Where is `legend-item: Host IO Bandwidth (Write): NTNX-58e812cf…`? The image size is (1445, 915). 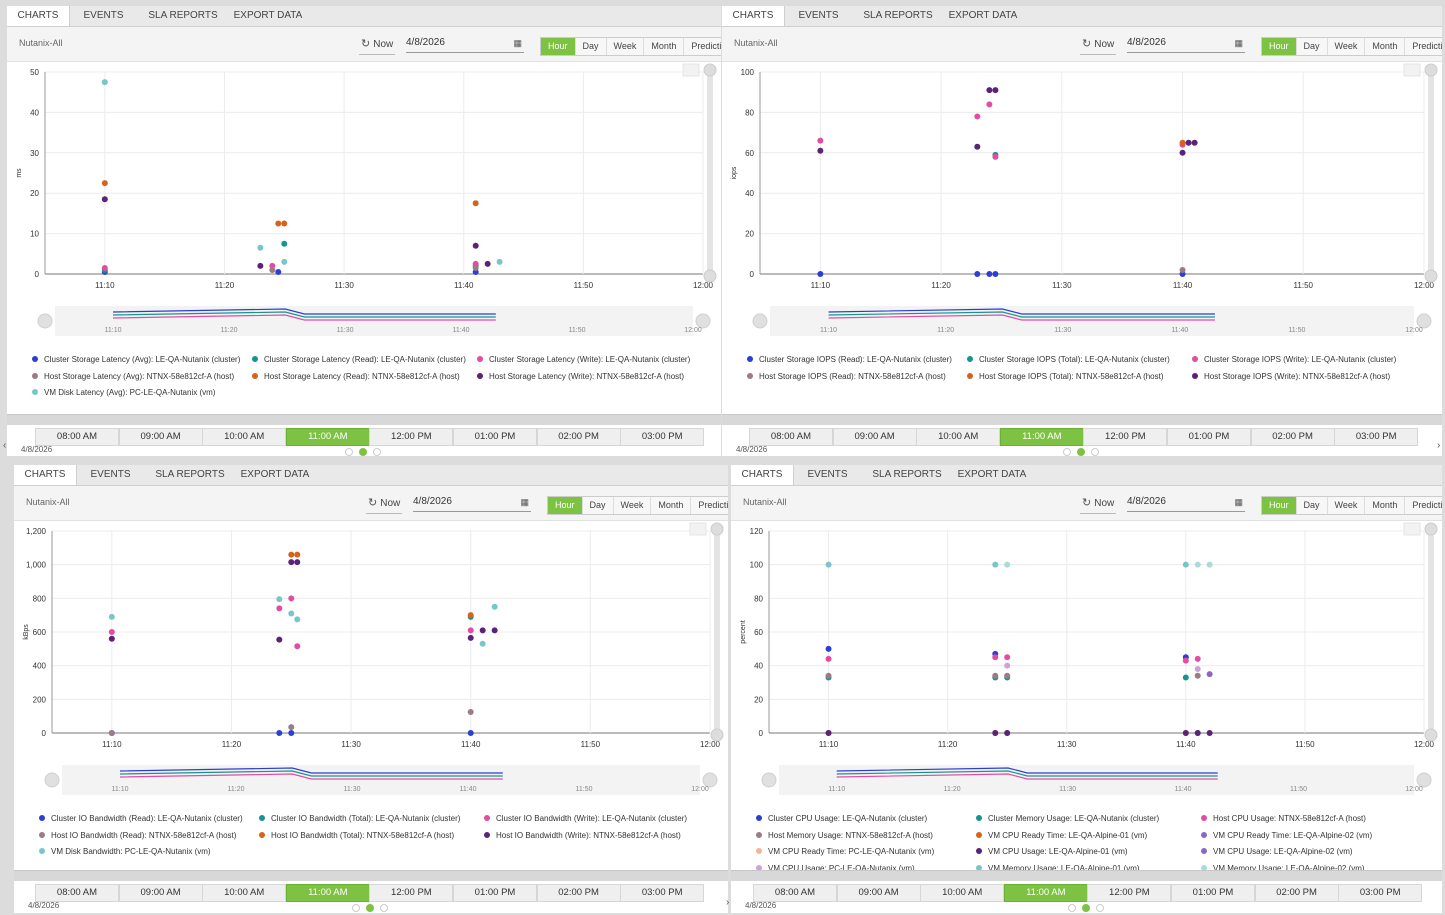
legend-item: Host IO Bandwidth (Write): NTNX-58e812cf… is located at coordinates (582, 835).